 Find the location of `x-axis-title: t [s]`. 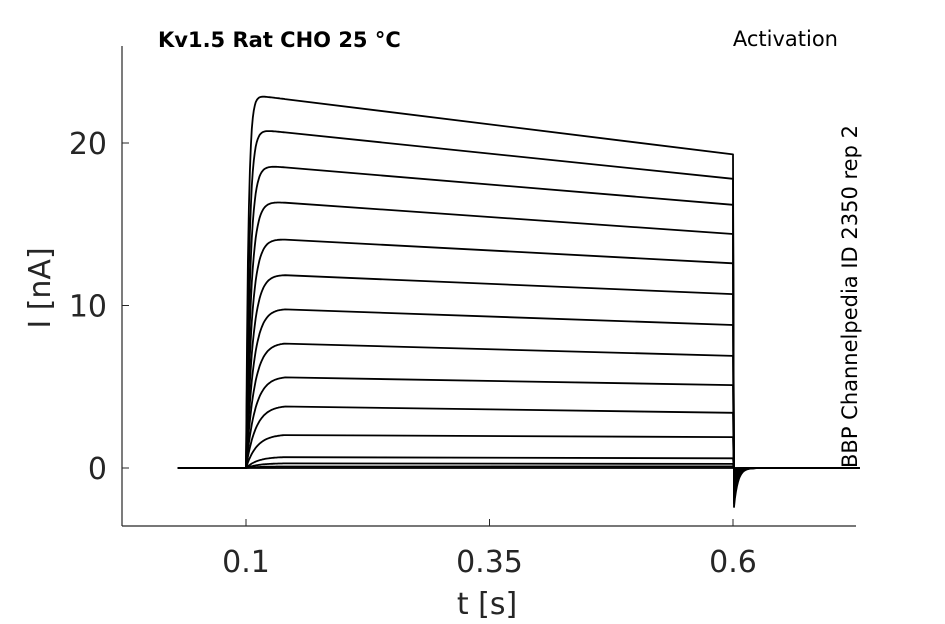

x-axis-title: t [s] is located at coordinates (487, 604).